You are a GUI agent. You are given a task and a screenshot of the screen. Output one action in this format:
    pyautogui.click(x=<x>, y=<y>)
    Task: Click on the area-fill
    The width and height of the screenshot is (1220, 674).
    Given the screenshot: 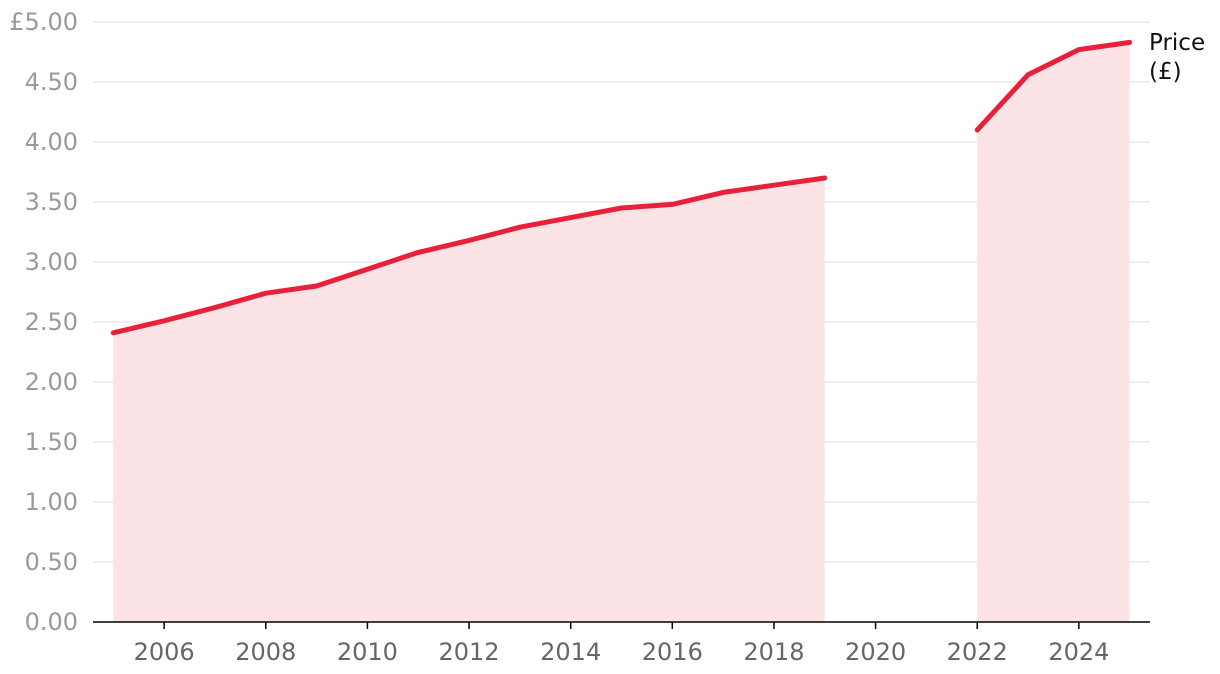 What is the action you would take?
    pyautogui.click(x=1053, y=332)
    